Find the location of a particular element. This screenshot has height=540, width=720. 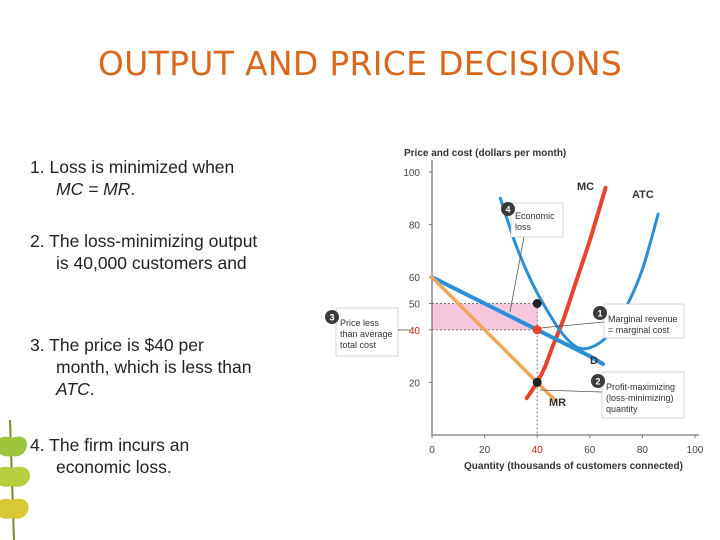

highlight-x-label: 40 is located at coordinates (538, 450).